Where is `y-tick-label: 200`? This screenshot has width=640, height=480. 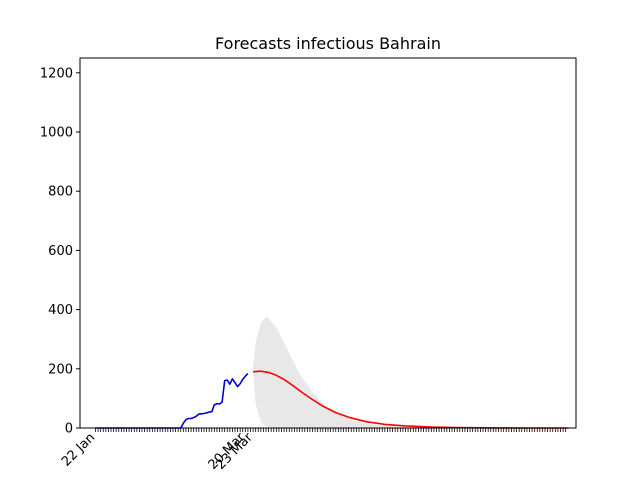 y-tick-label: 200 is located at coordinates (60, 369).